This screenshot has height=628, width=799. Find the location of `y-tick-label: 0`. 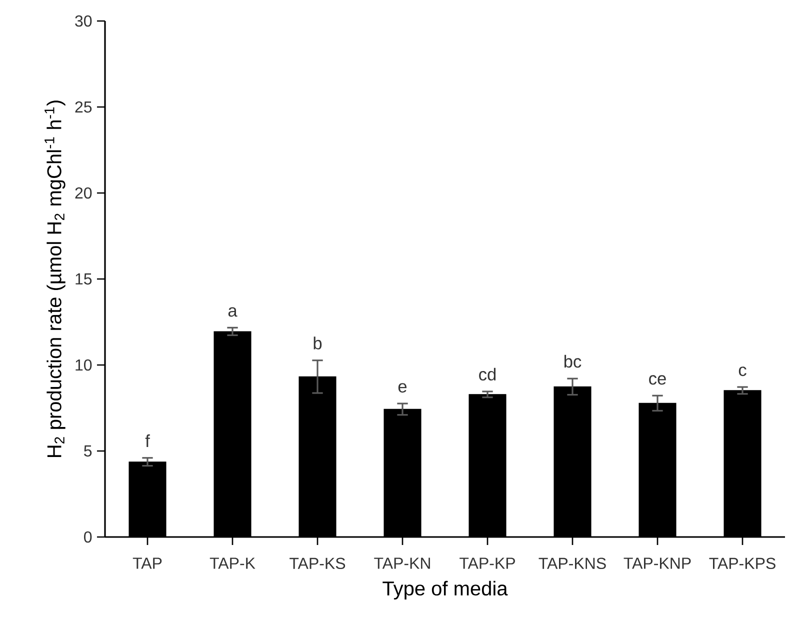

y-tick-label: 0 is located at coordinates (88, 537).